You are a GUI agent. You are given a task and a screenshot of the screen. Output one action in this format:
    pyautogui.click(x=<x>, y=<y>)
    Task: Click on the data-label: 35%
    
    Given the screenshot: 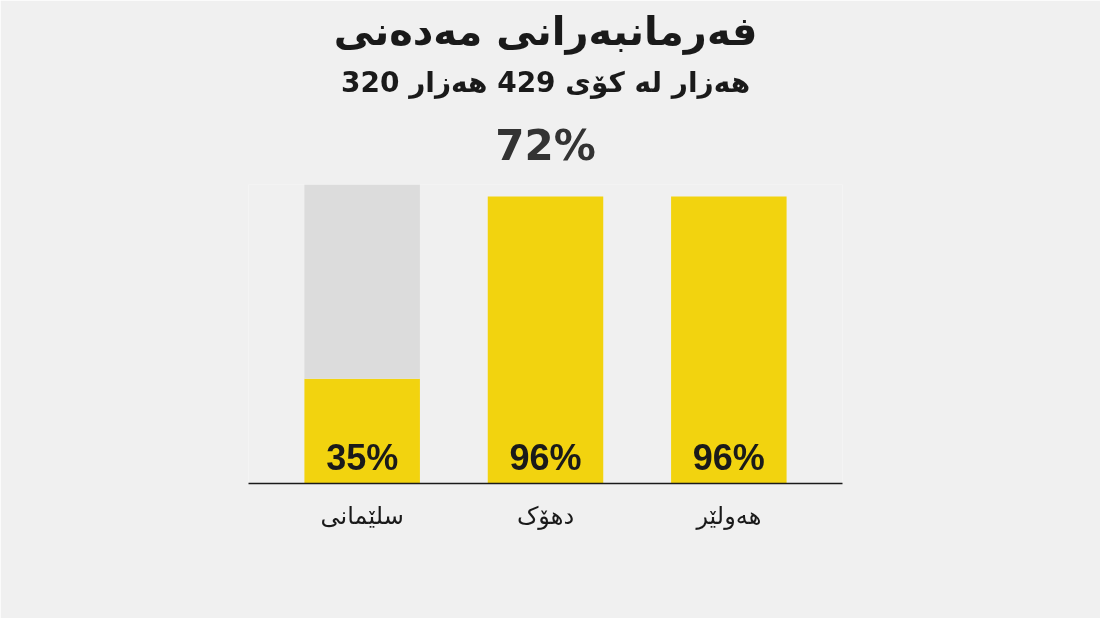 What is the action you would take?
    pyautogui.click(x=362, y=457)
    